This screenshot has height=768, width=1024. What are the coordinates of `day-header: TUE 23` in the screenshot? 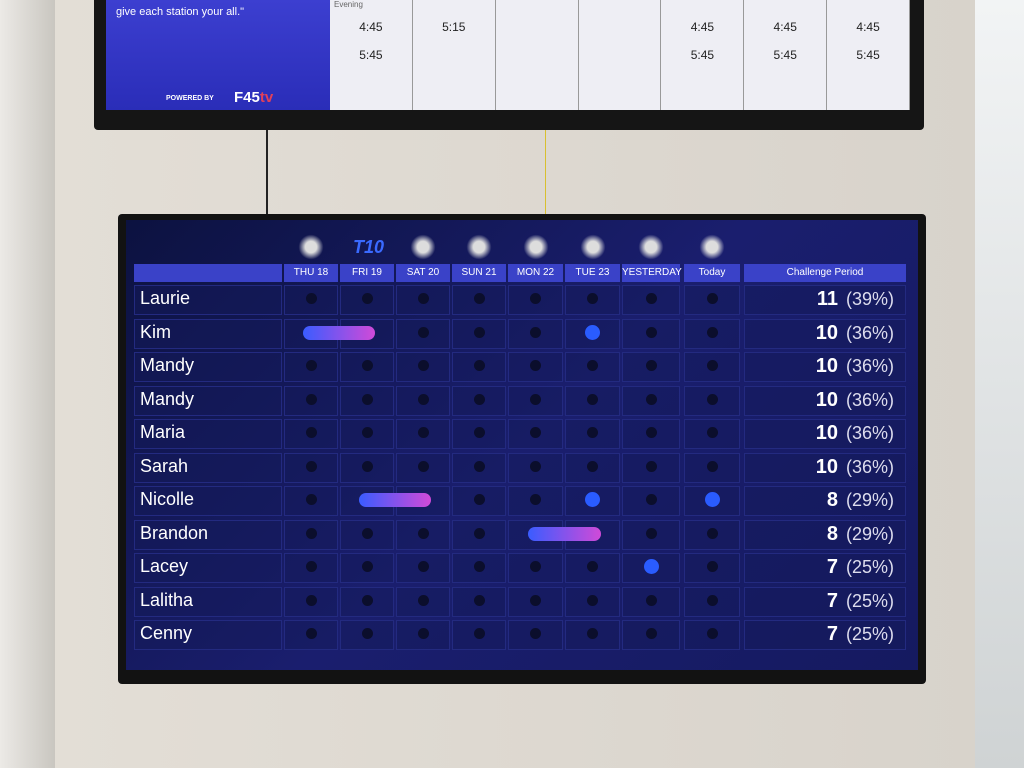 It's located at (592, 273).